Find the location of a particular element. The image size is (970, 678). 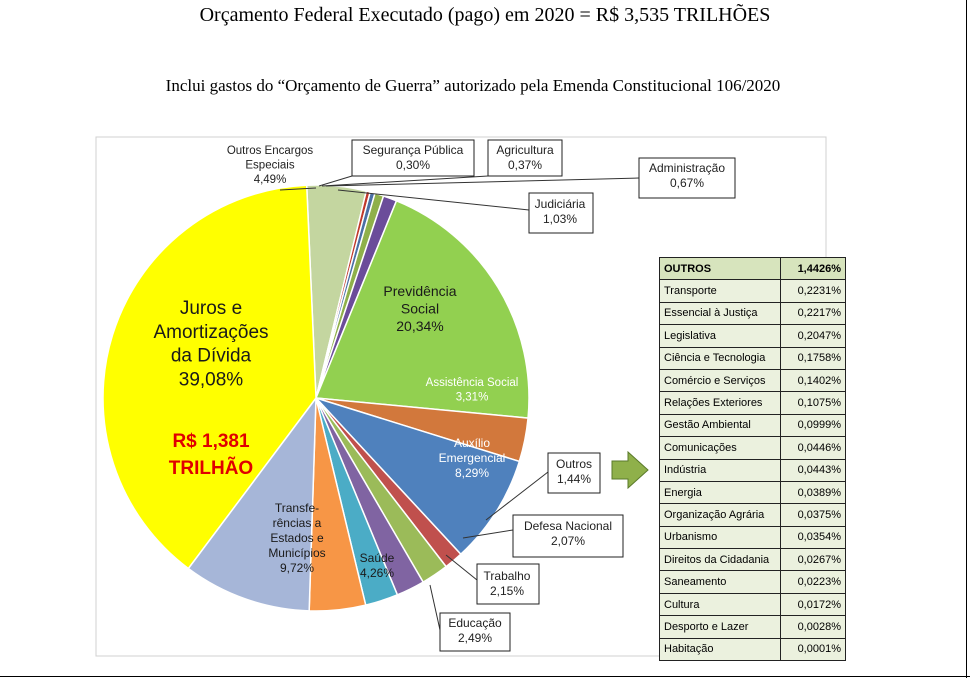

table-cell-value: 0,0446% is located at coordinates (813, 448).